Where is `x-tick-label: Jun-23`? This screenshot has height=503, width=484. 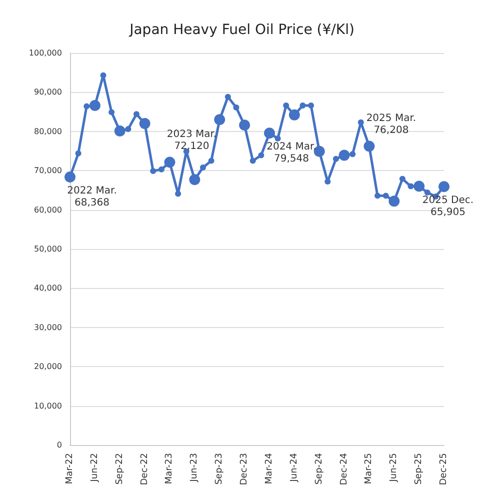 x-tick-label: Jun-23 is located at coordinates (195, 468).